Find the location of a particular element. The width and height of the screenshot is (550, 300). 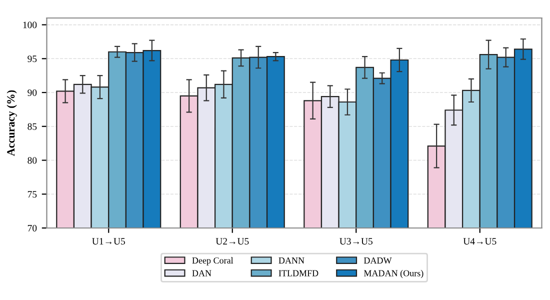

y-tick-label: 90 is located at coordinates (32, 92).